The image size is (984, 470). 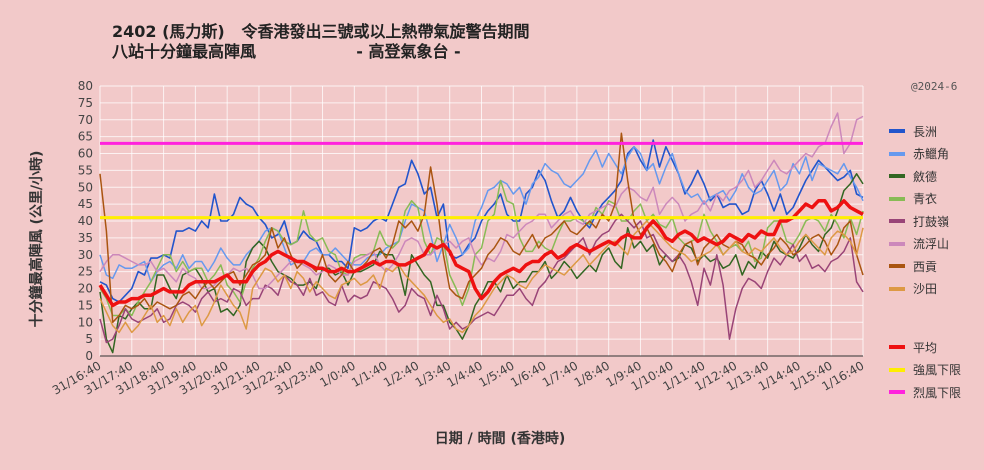 What do you see at coordinates (937, 392) in the screenshot?
I see `legend-label: 烈風下限` at bounding box center [937, 392].